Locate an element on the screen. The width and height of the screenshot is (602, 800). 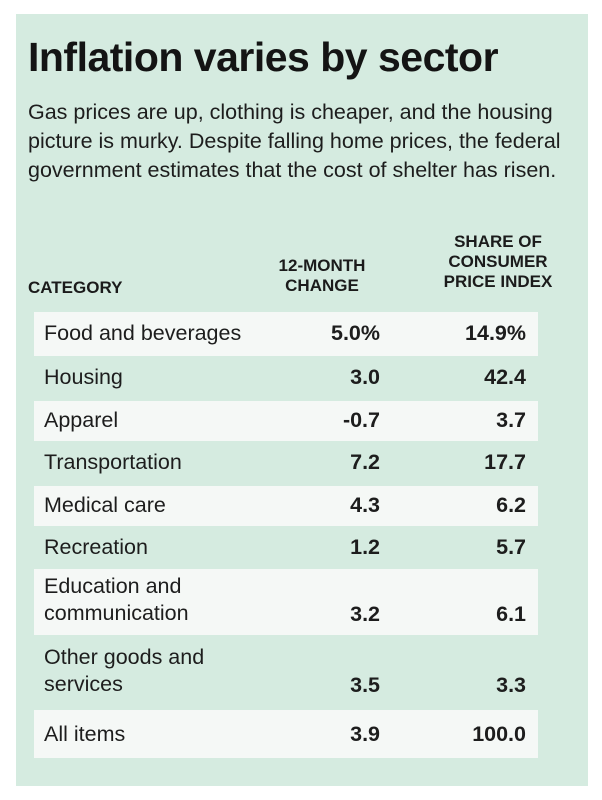
table-row: Other goods and services 3.5 3.3 is located at coordinates (286, 672).